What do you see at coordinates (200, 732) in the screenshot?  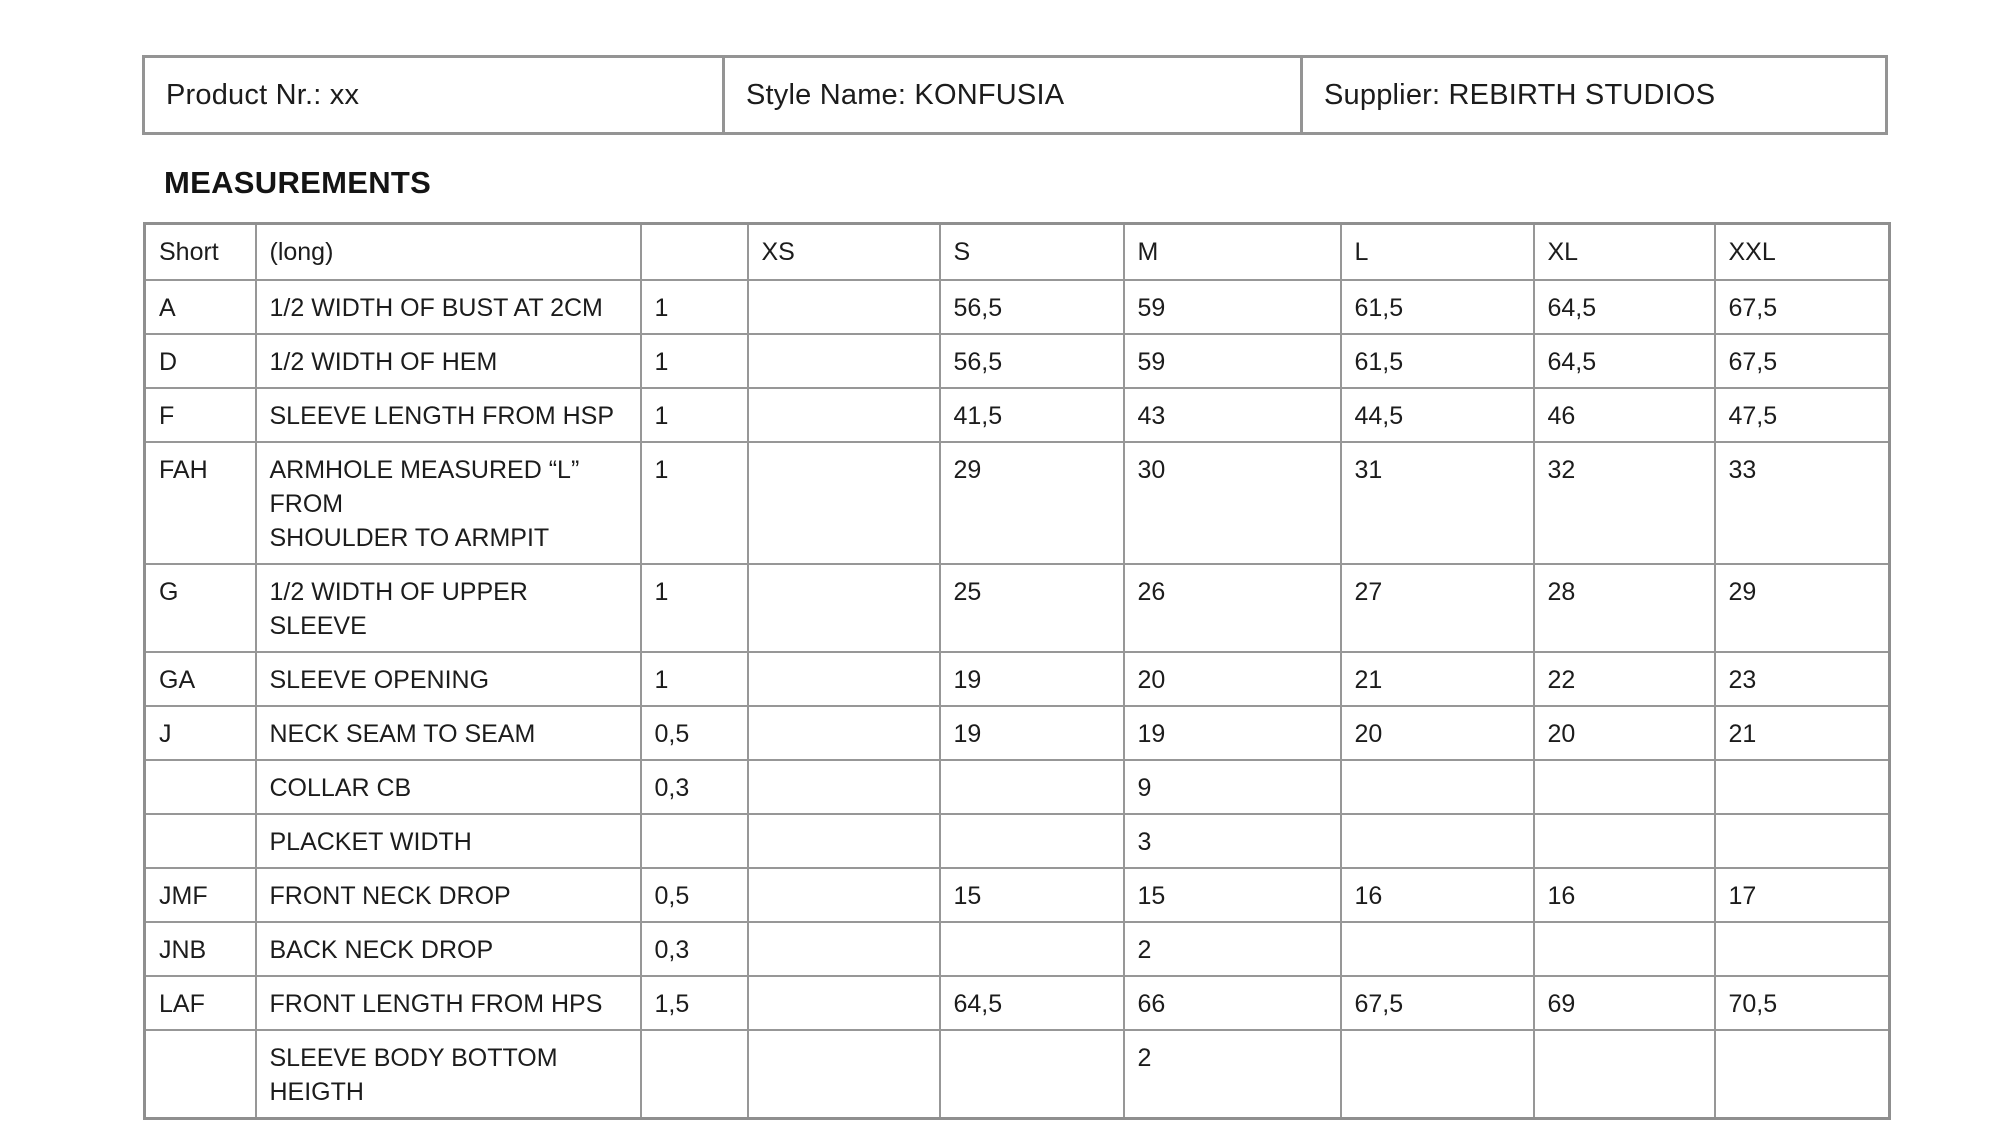 I see `cell-short: J` at bounding box center [200, 732].